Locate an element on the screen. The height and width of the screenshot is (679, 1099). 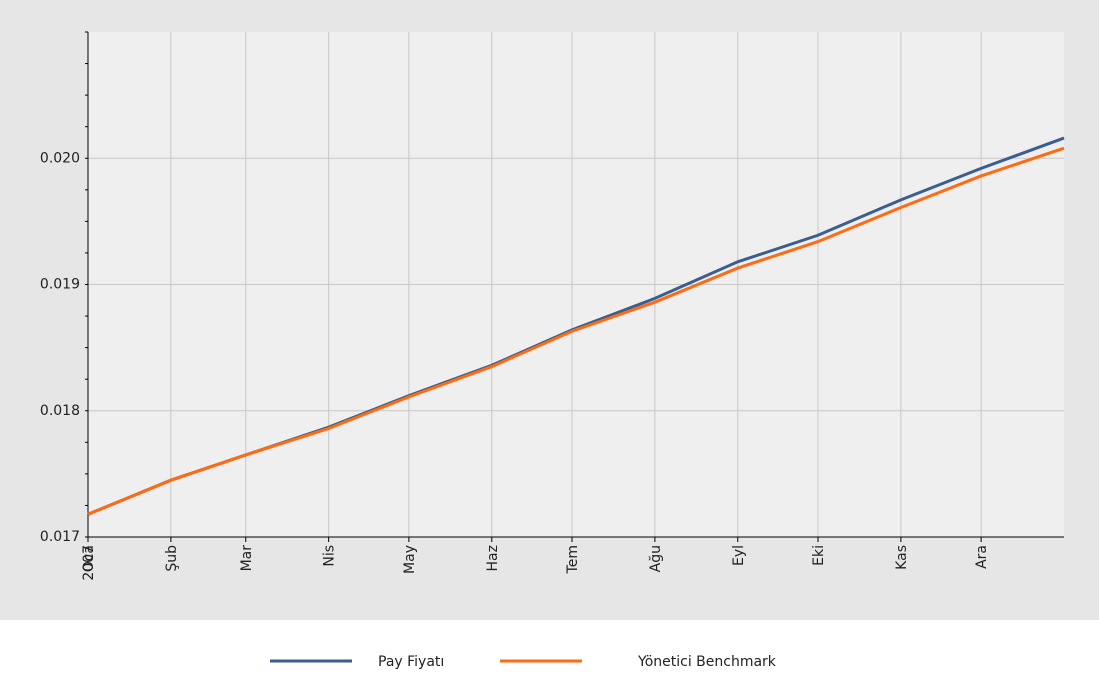
x-tick-label: Eki is located at coordinates (819, 555).